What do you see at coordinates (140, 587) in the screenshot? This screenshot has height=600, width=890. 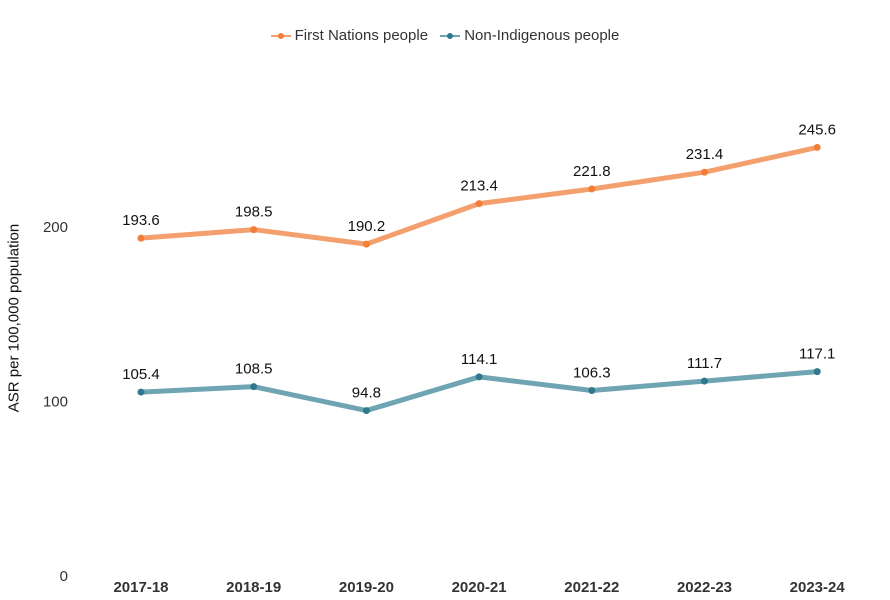 I see `x-tick-label: 2017-18` at bounding box center [140, 587].